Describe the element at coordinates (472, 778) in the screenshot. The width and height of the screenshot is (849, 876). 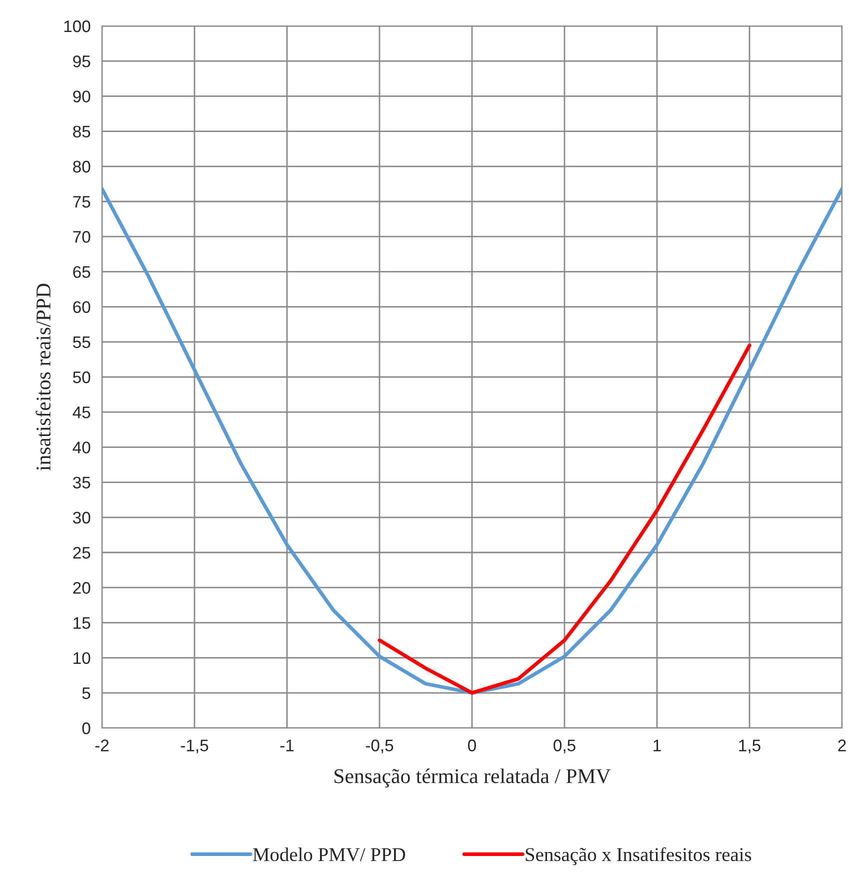
I see `x-axis-title: Sensação térmica relatada / PMV` at that location.